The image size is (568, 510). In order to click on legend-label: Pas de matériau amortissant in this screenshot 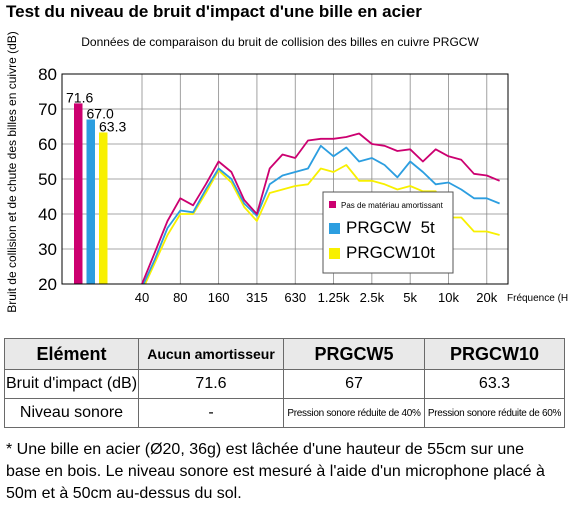, I will do `click(392, 205)`.